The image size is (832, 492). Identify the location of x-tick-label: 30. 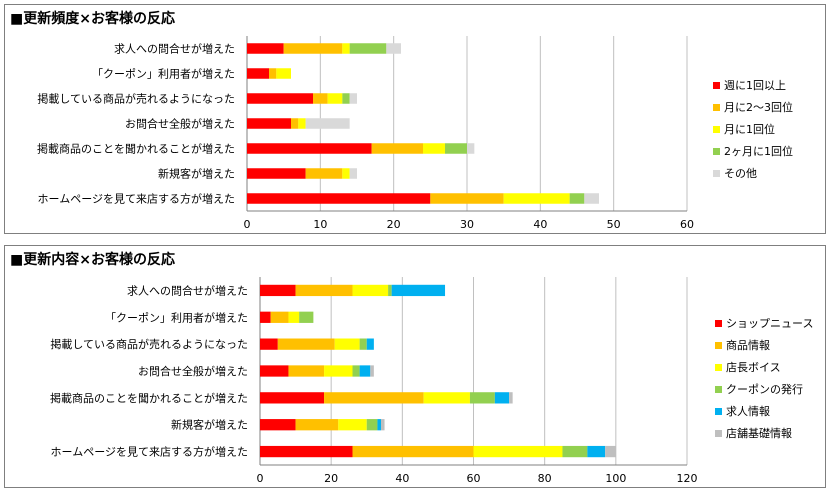
(467, 224).